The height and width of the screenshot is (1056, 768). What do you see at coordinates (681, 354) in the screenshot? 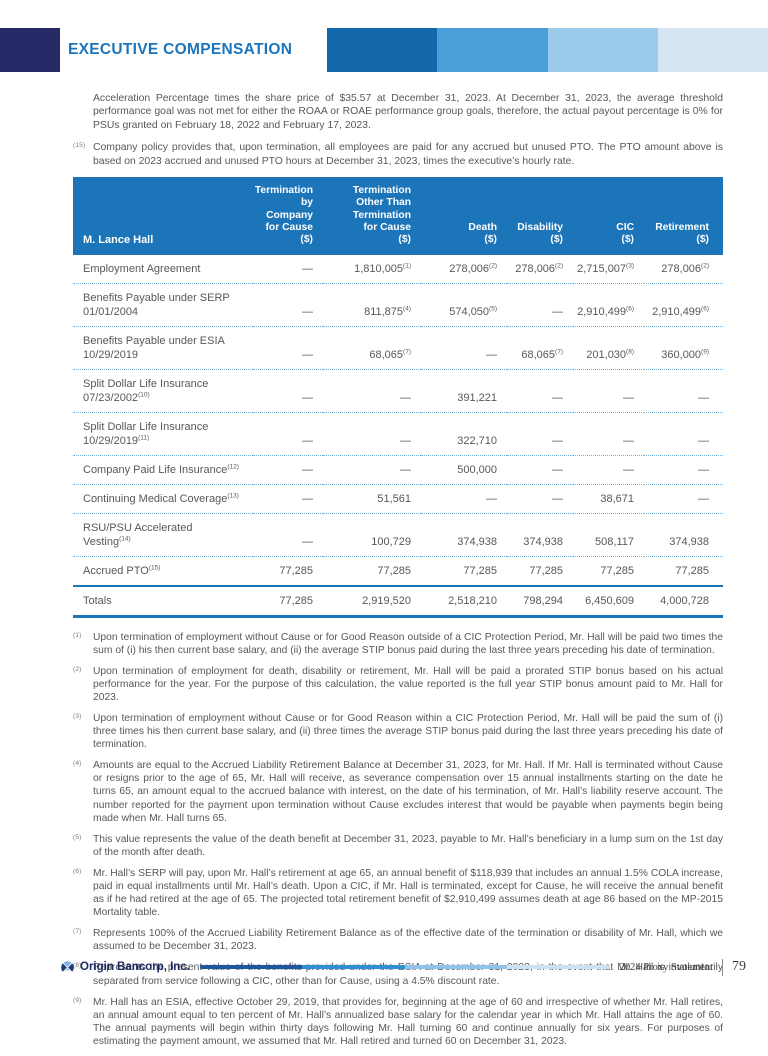
I see `cell-value: 360,000` at bounding box center [681, 354].